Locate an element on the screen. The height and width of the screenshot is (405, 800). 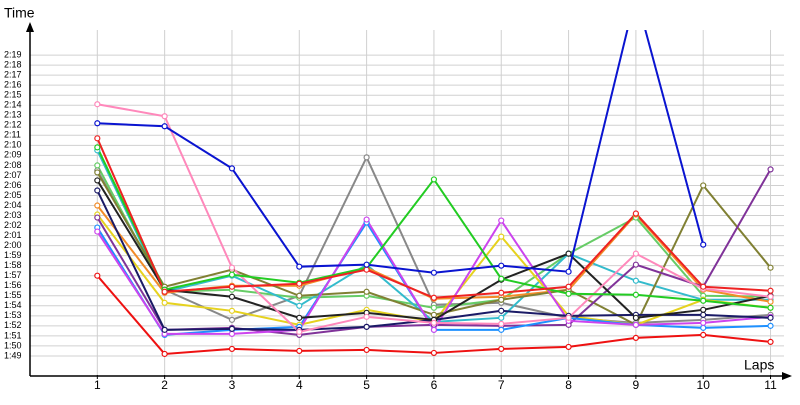
y-tick-label: 2:11 is located at coordinates (12, 135).